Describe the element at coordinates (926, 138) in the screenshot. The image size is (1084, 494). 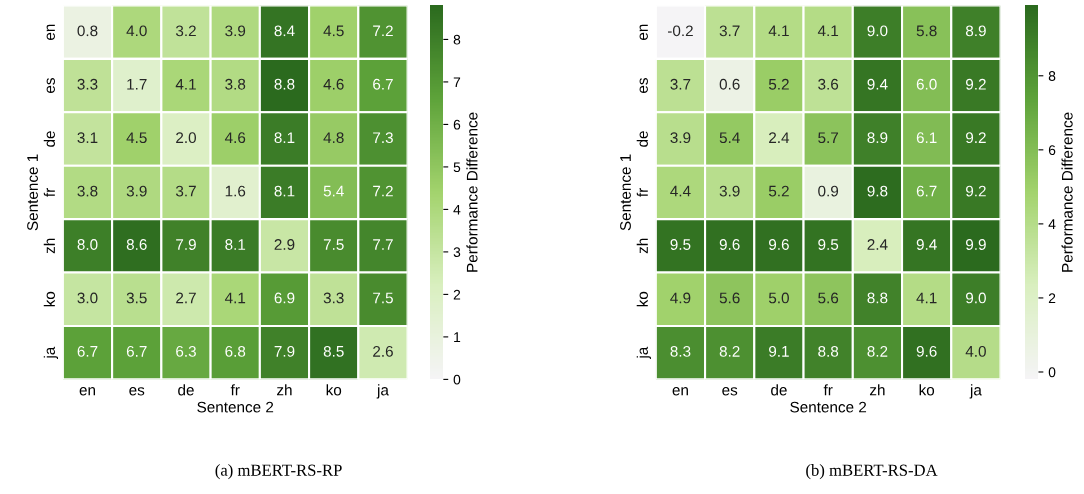
I see `data-label: 6.1` at that location.